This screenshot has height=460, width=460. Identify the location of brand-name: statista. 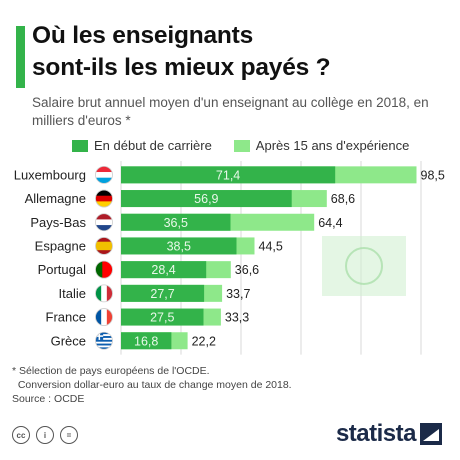
(376, 433).